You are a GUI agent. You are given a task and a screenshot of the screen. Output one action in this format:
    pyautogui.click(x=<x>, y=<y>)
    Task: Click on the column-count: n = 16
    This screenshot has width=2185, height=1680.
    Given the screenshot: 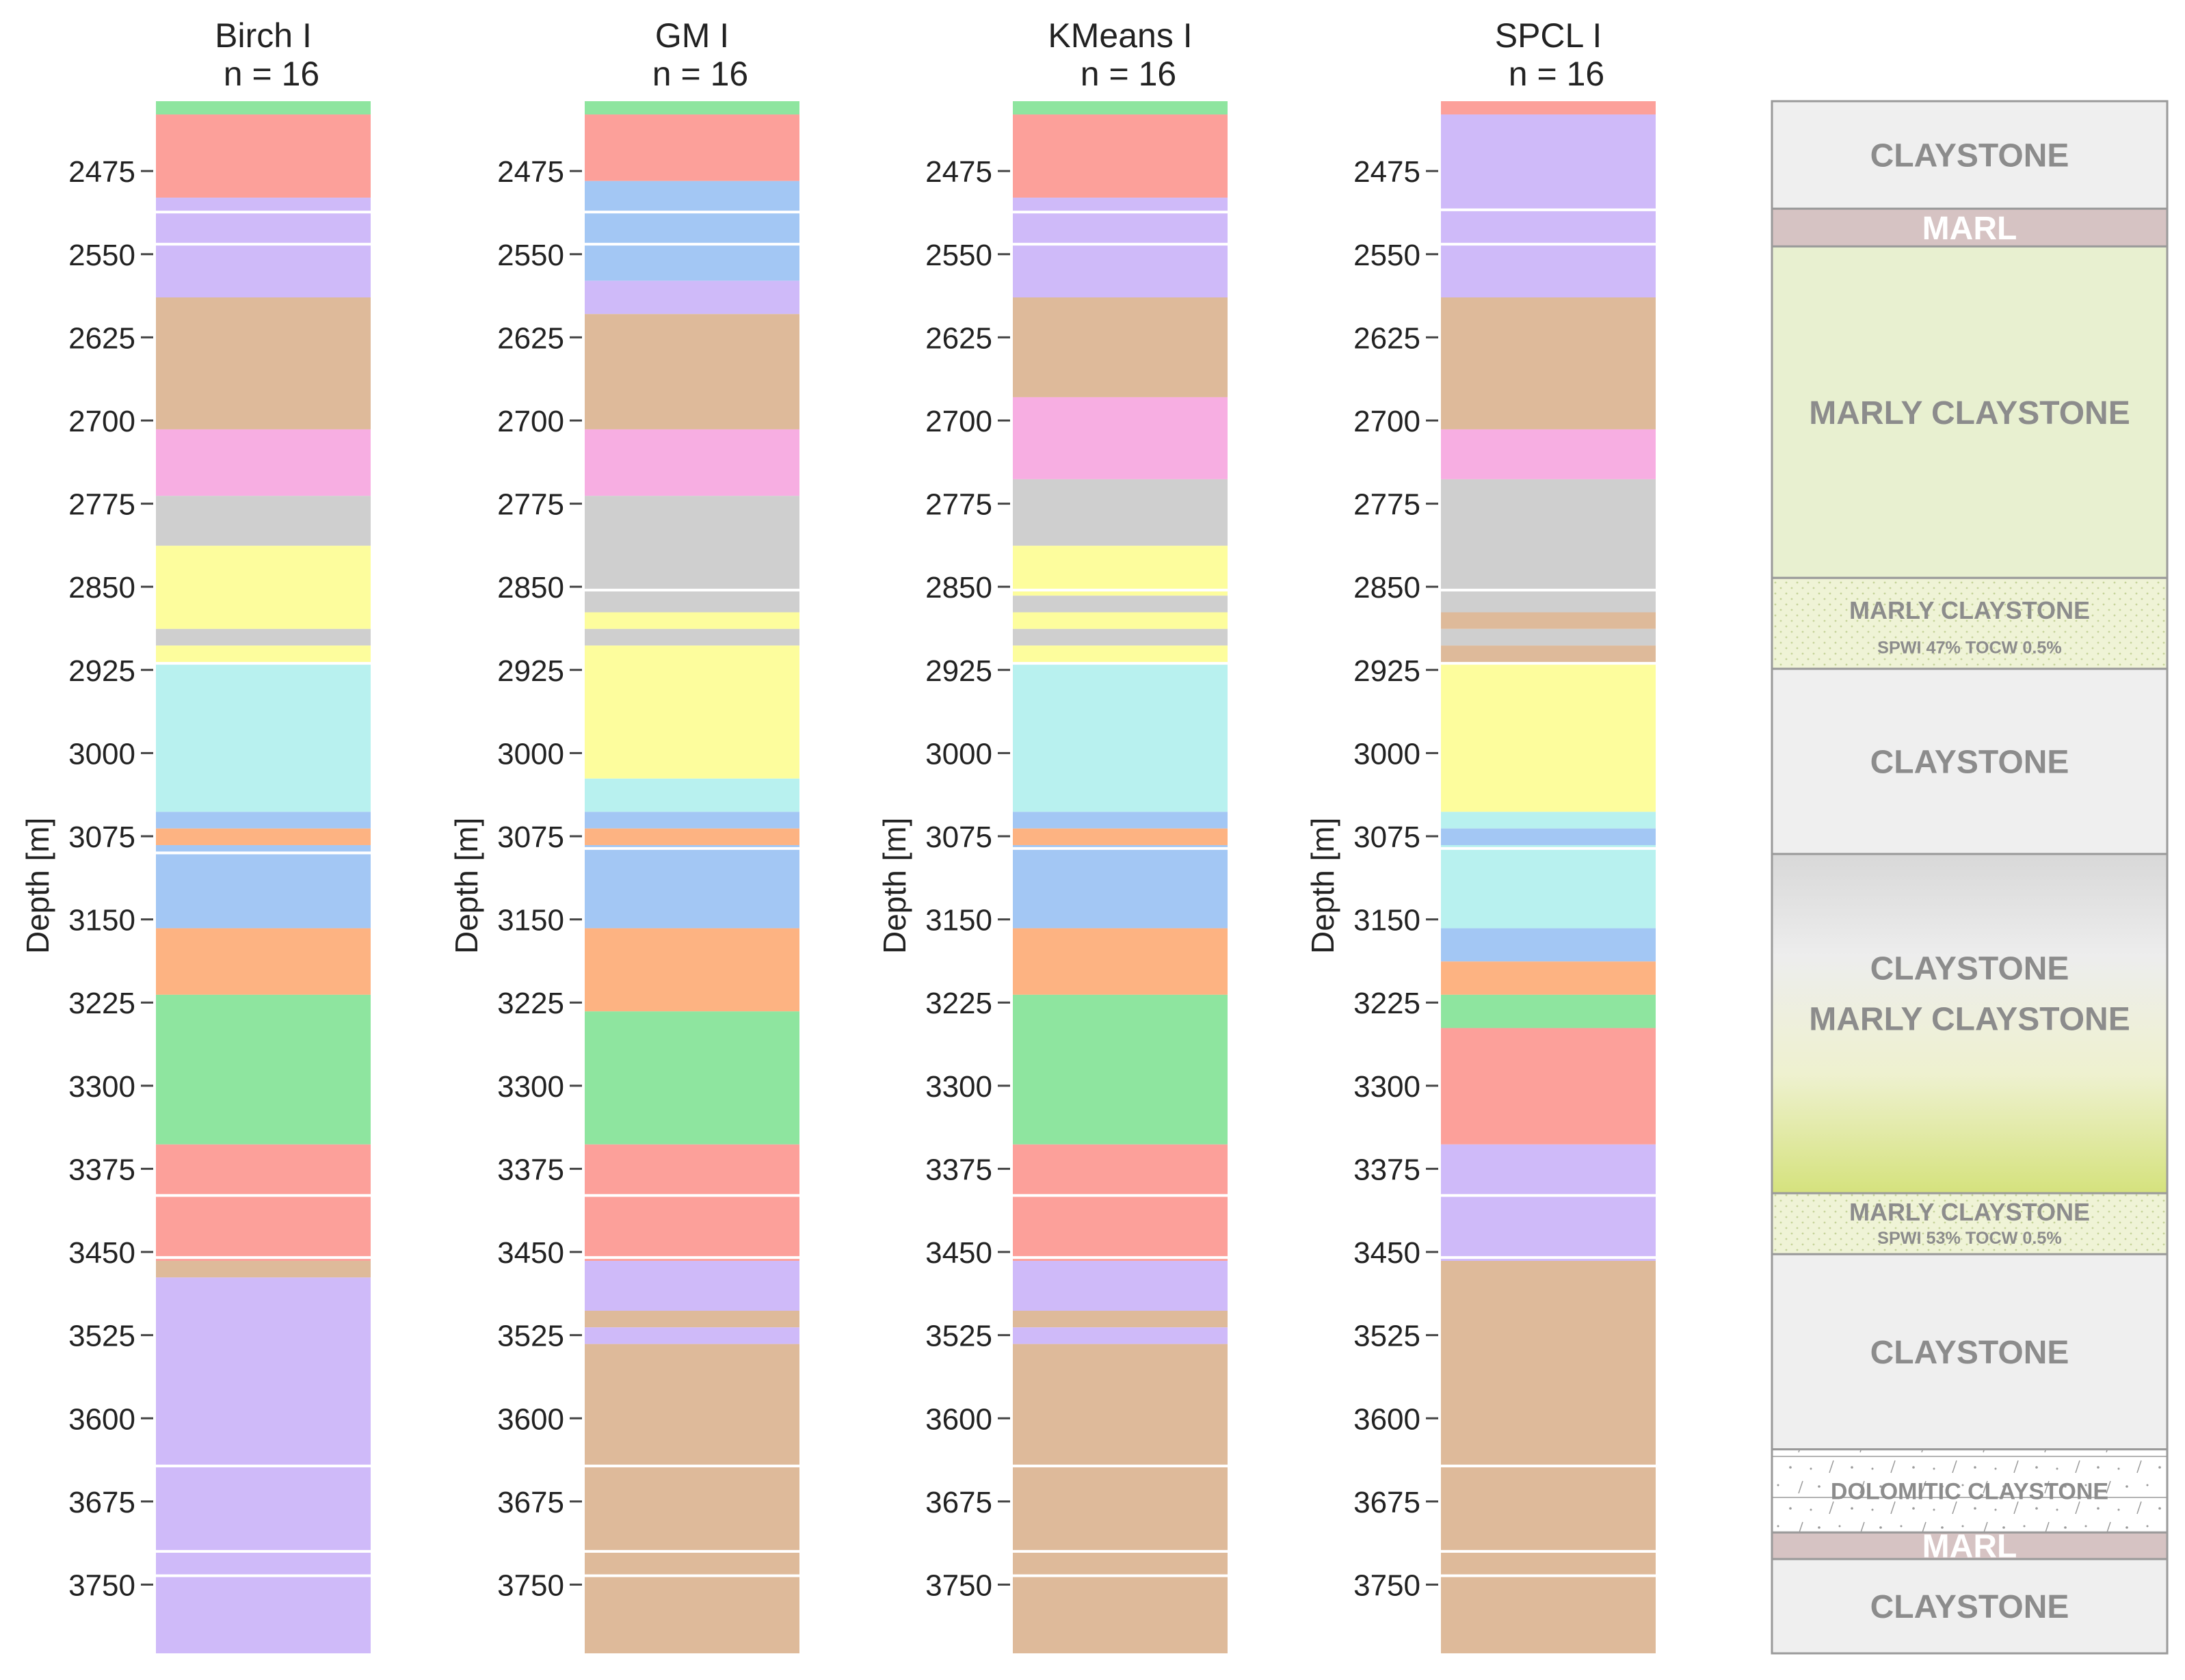 What is the action you would take?
    pyautogui.click(x=271, y=74)
    